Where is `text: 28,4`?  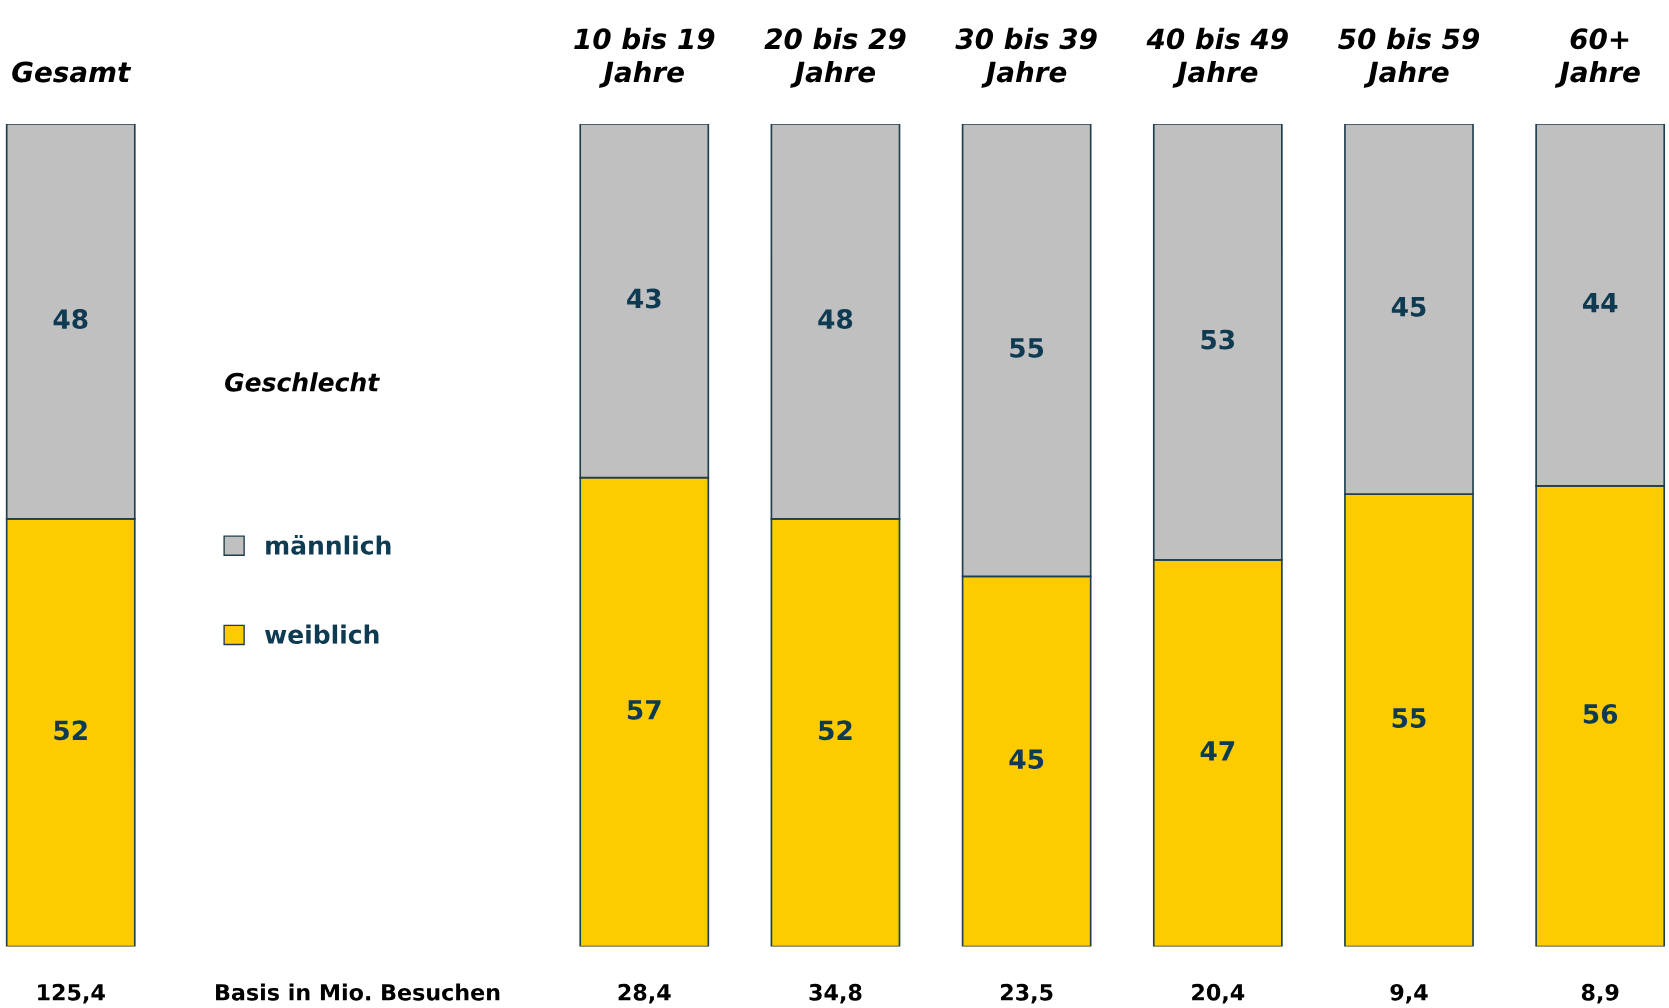
text: 28,4 is located at coordinates (644, 993).